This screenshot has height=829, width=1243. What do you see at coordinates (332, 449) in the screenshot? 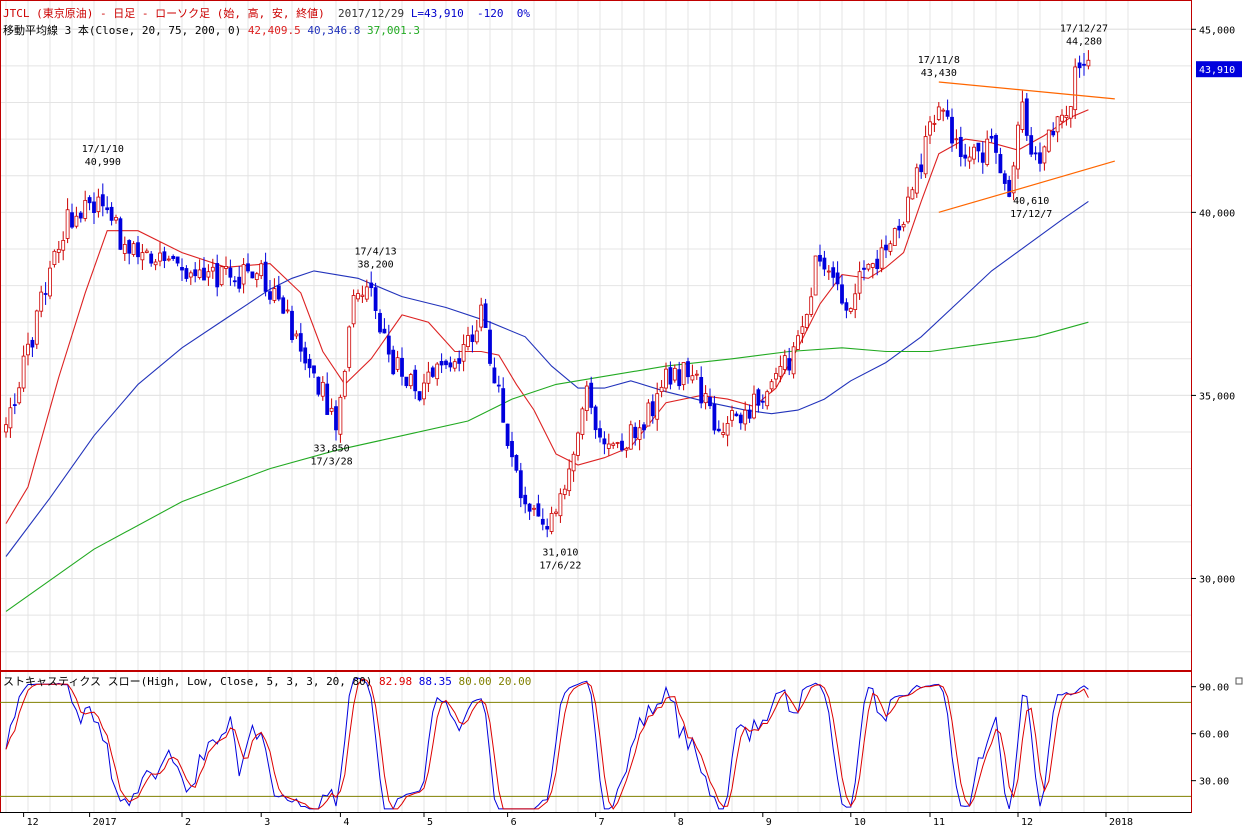
I see `annotation-value: 33,850` at bounding box center [332, 449].